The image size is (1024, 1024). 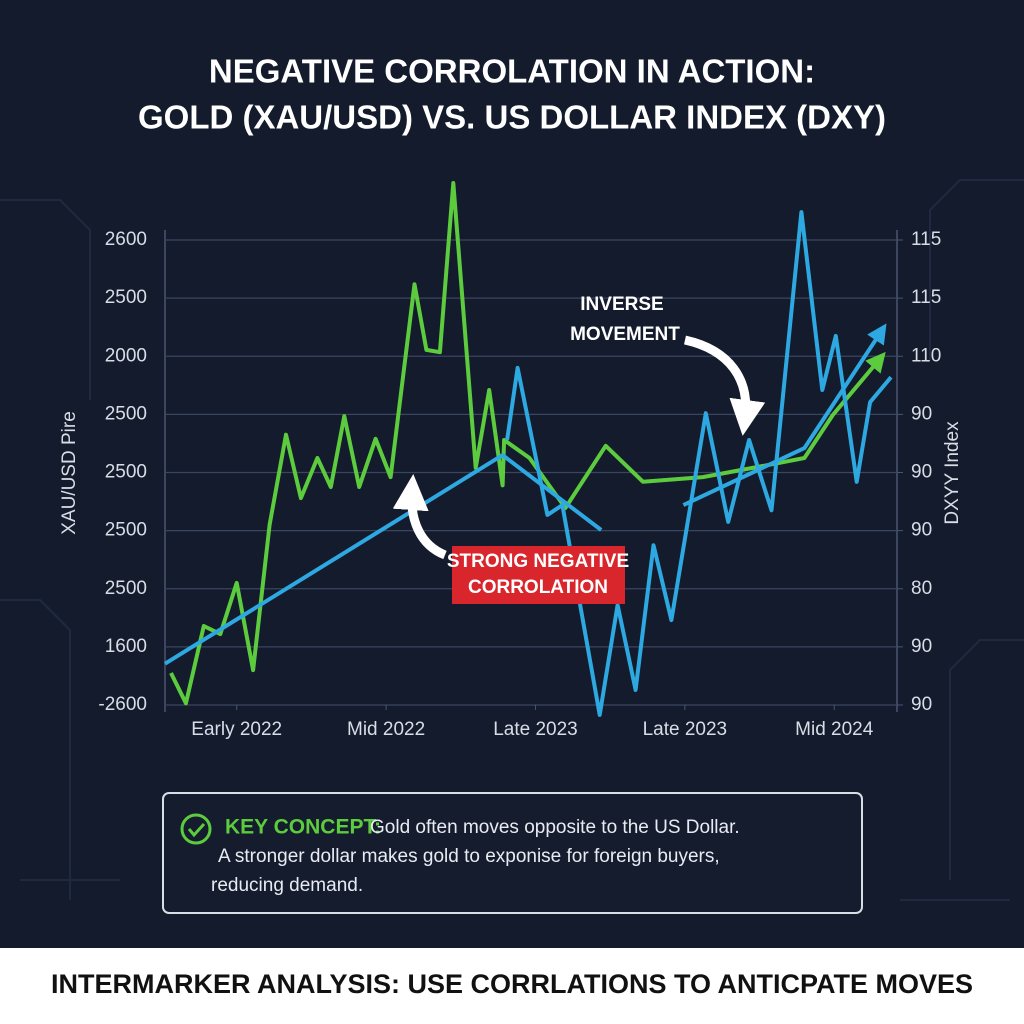 I want to click on key-concept-box, so click(x=512, y=853).